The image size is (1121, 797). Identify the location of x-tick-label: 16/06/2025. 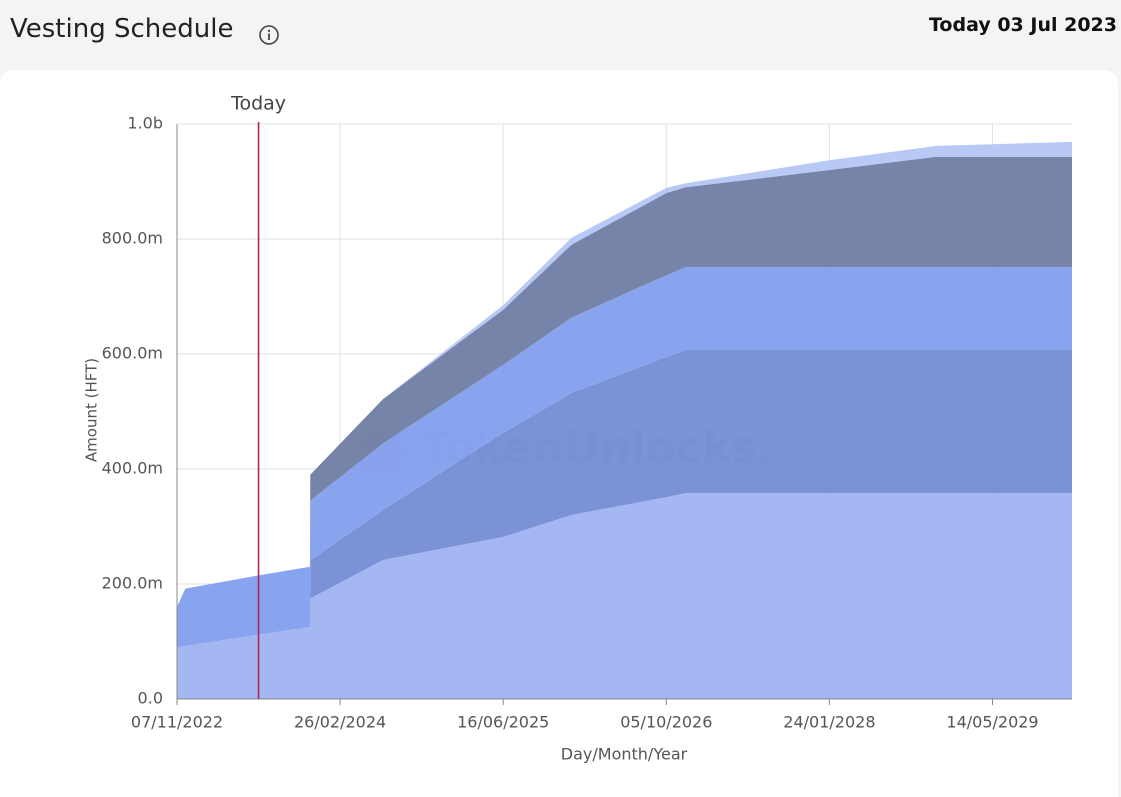
(503, 722).